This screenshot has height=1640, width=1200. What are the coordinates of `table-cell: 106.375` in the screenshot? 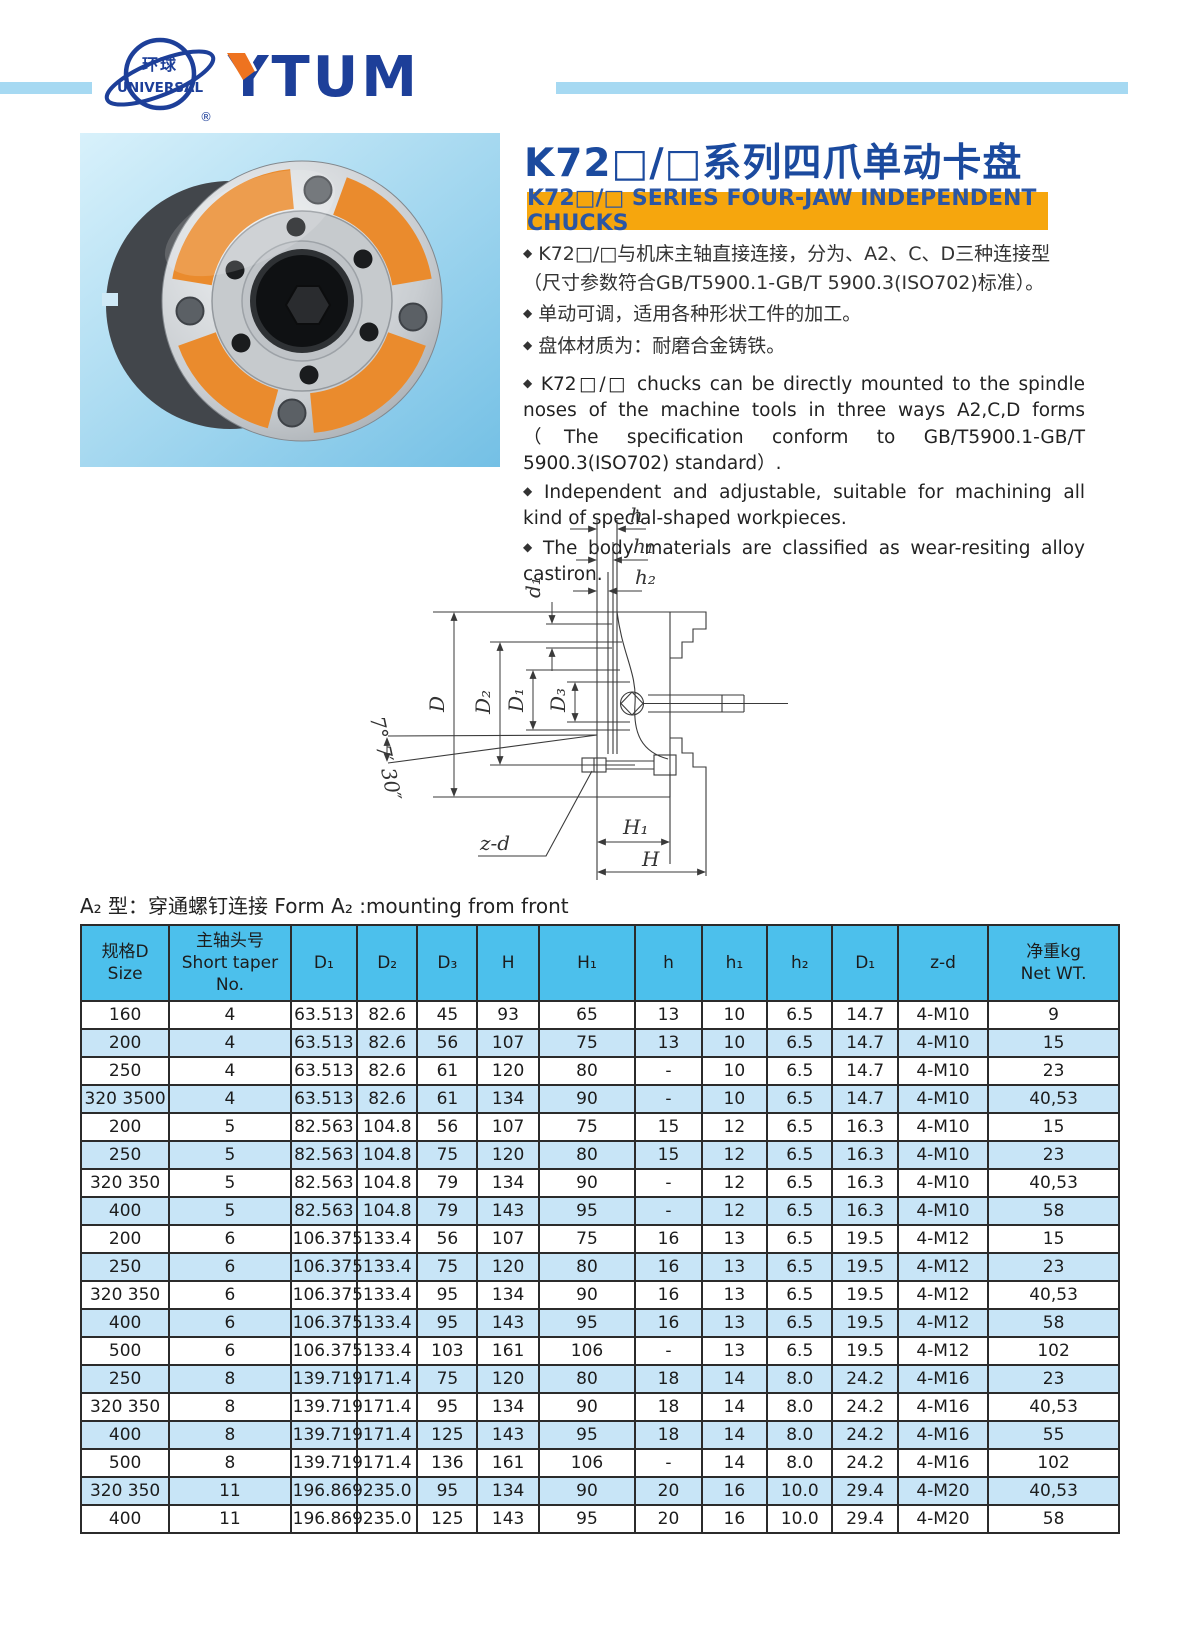 It's located at (326, 1239).